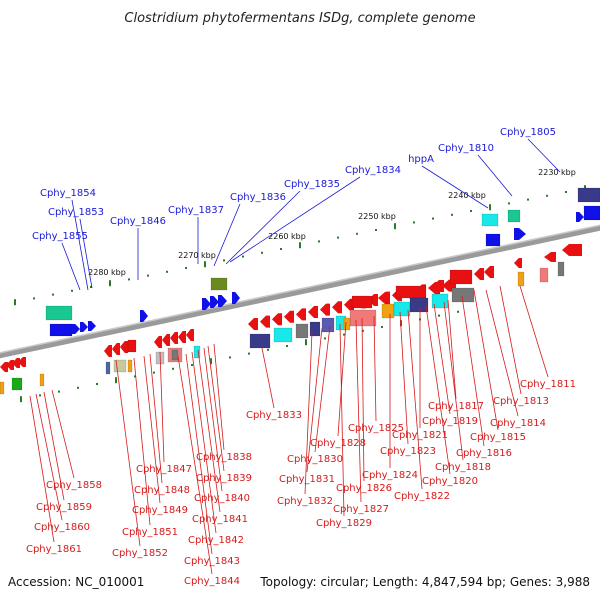 The width and height of the screenshot is (600, 600). Describe the element at coordinates (140, 553) in the screenshot. I see `reverse-gene-label: Cphy_1852` at that location.